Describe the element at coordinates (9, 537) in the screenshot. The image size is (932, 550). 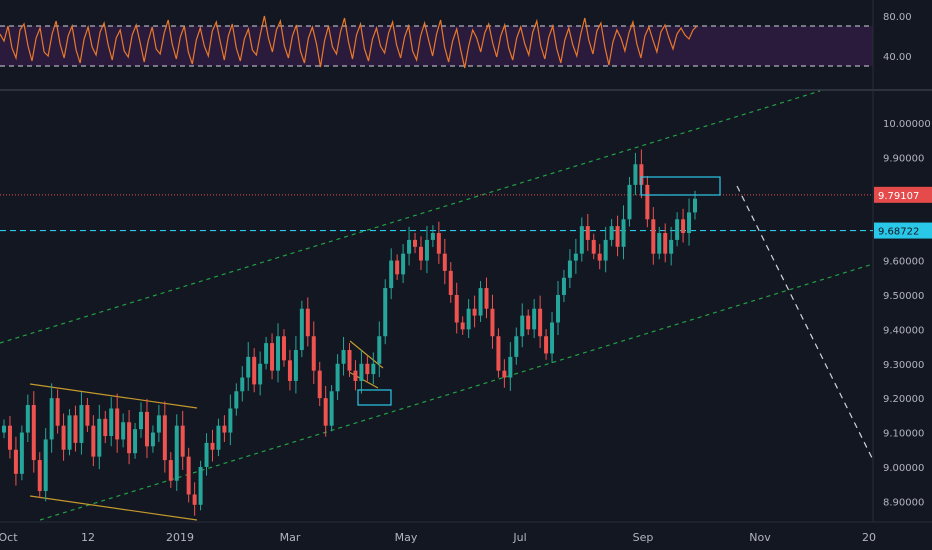
I see `time-axis-tick-label: Oct` at that location.